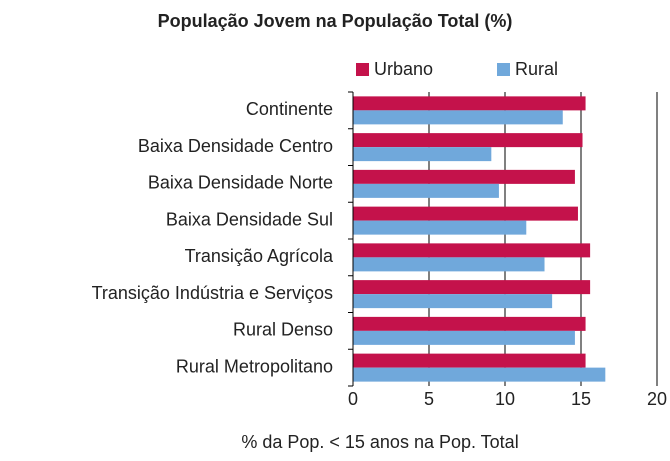 This screenshot has height=461, width=670. I want to click on y-tick-label: Rural Denso, so click(283, 330).